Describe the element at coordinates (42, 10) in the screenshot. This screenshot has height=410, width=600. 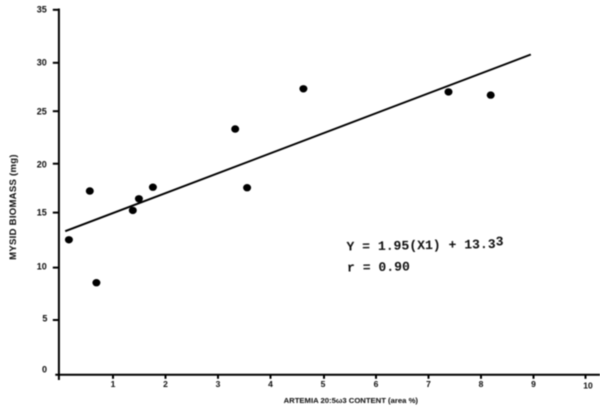
I see `svg-text: 35` at that location.